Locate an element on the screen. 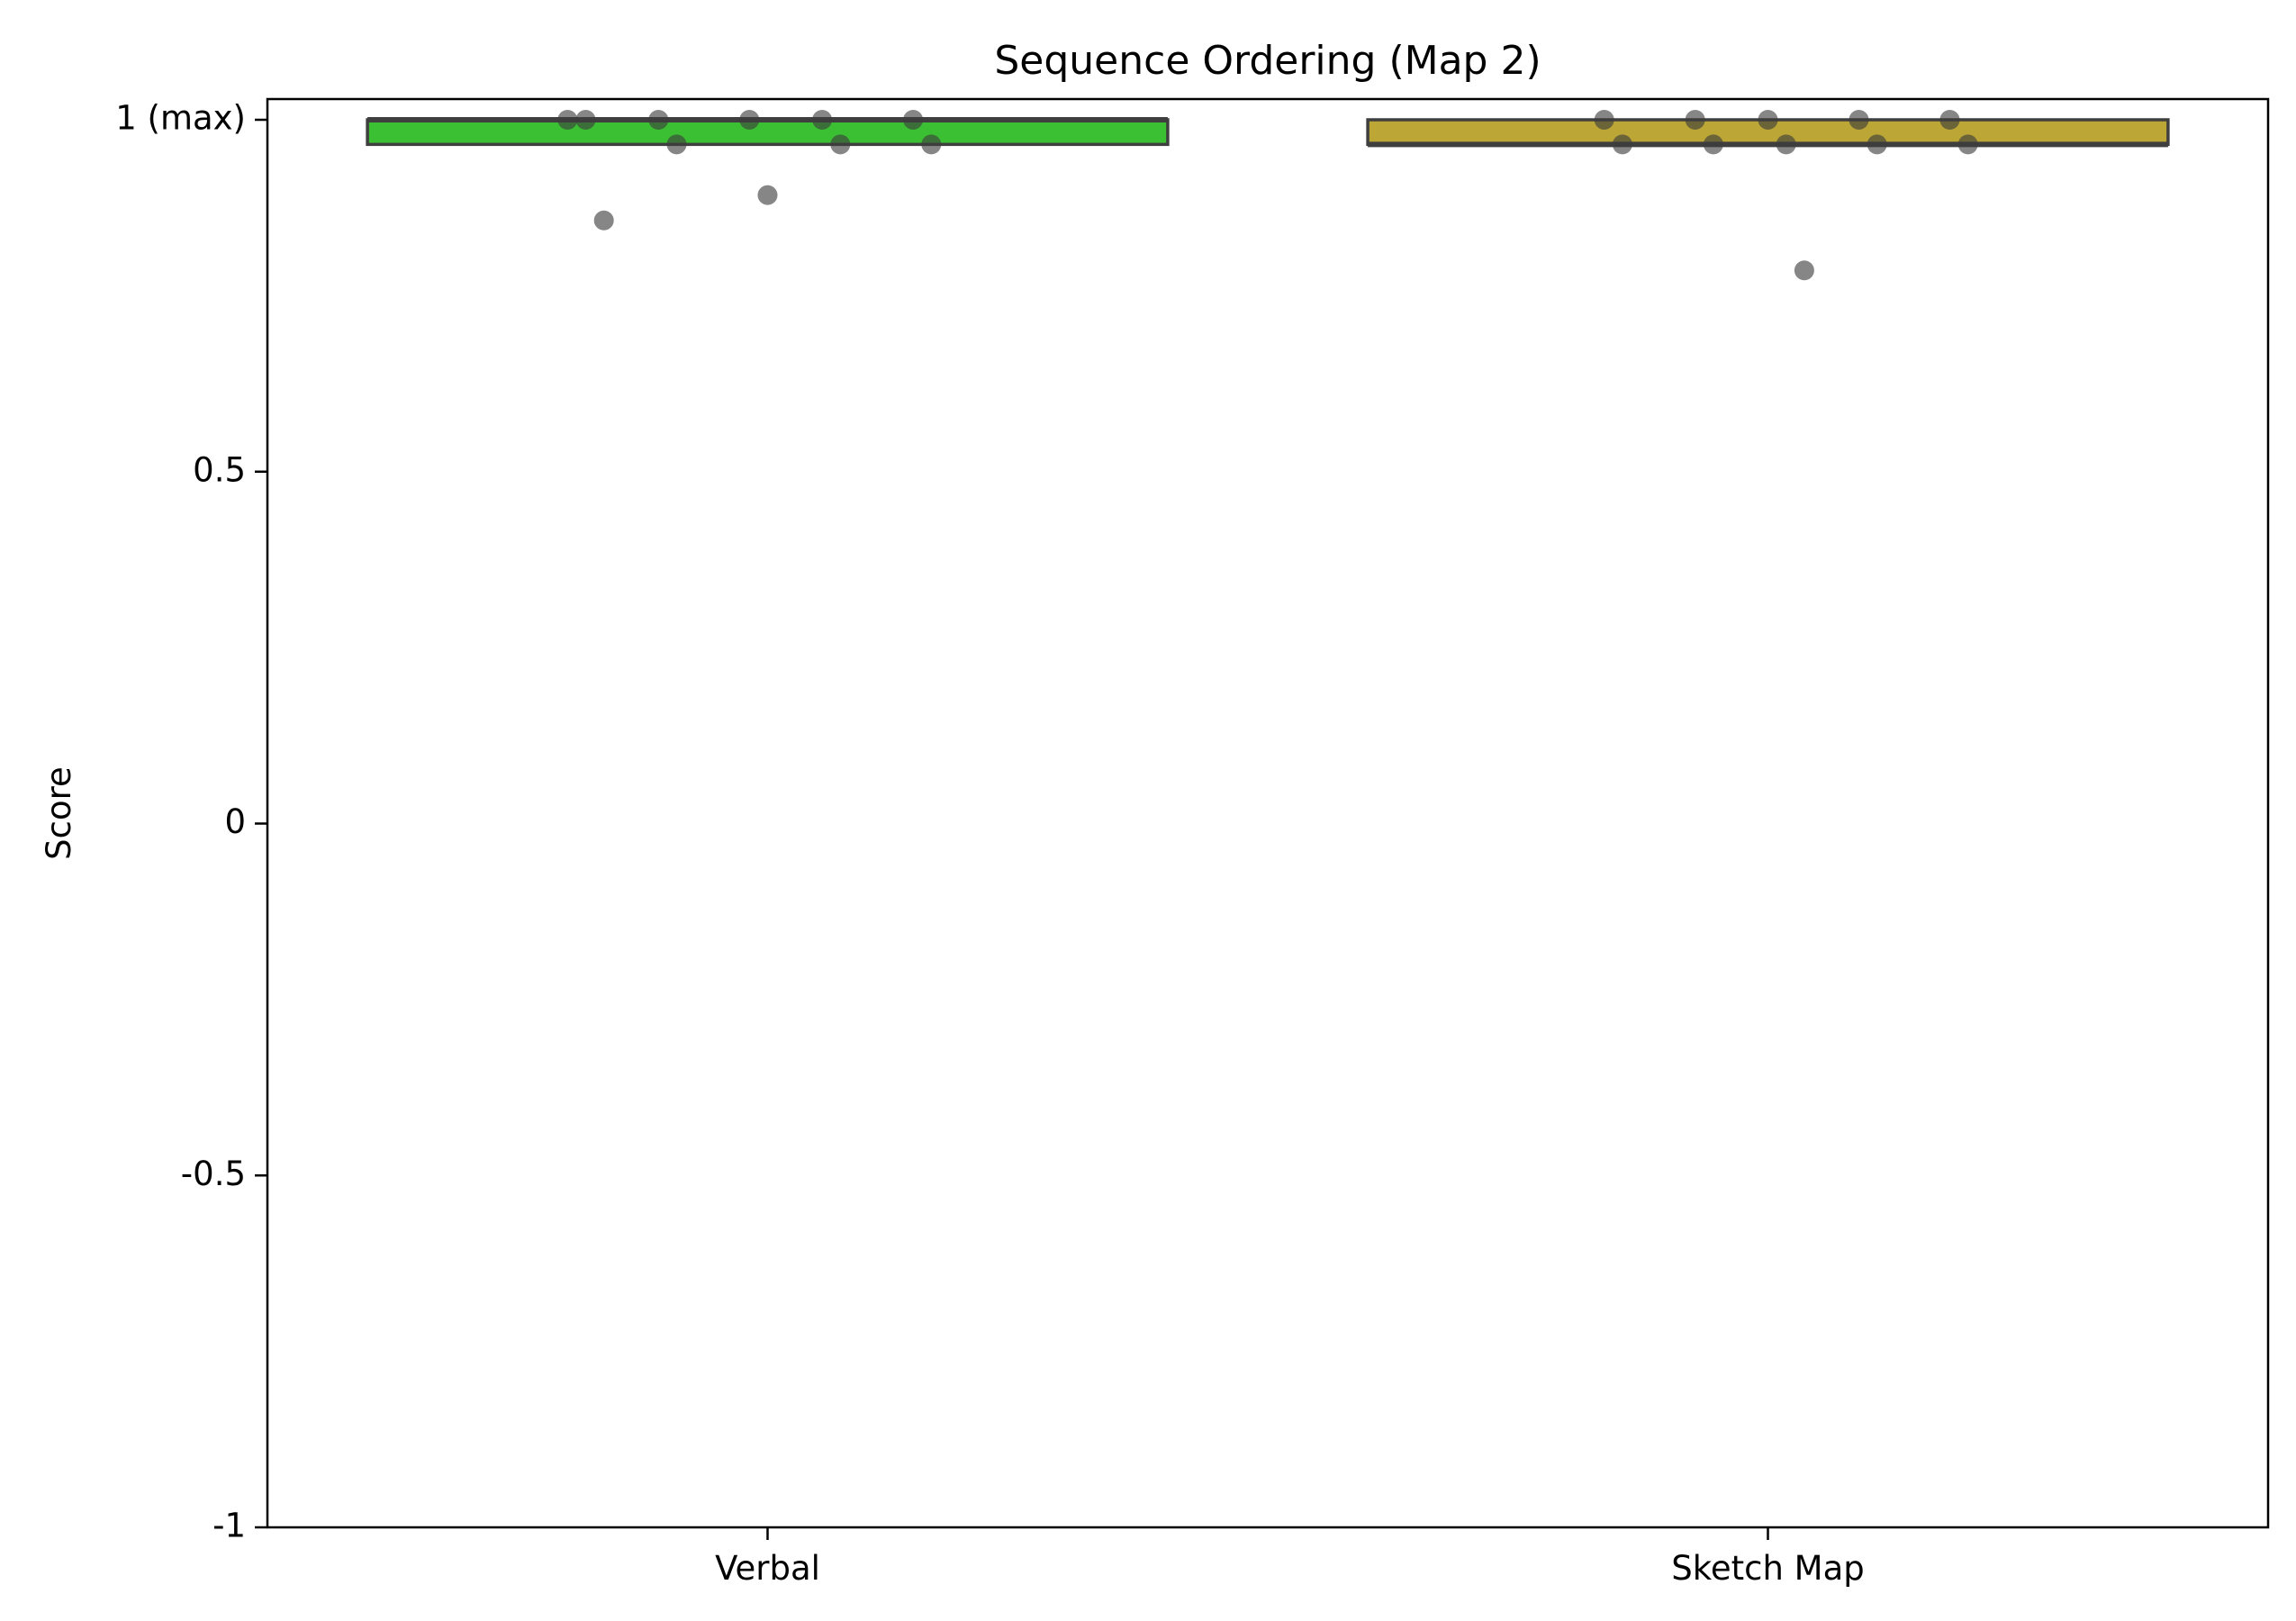  y-axis-label: Score is located at coordinates (59, 813).